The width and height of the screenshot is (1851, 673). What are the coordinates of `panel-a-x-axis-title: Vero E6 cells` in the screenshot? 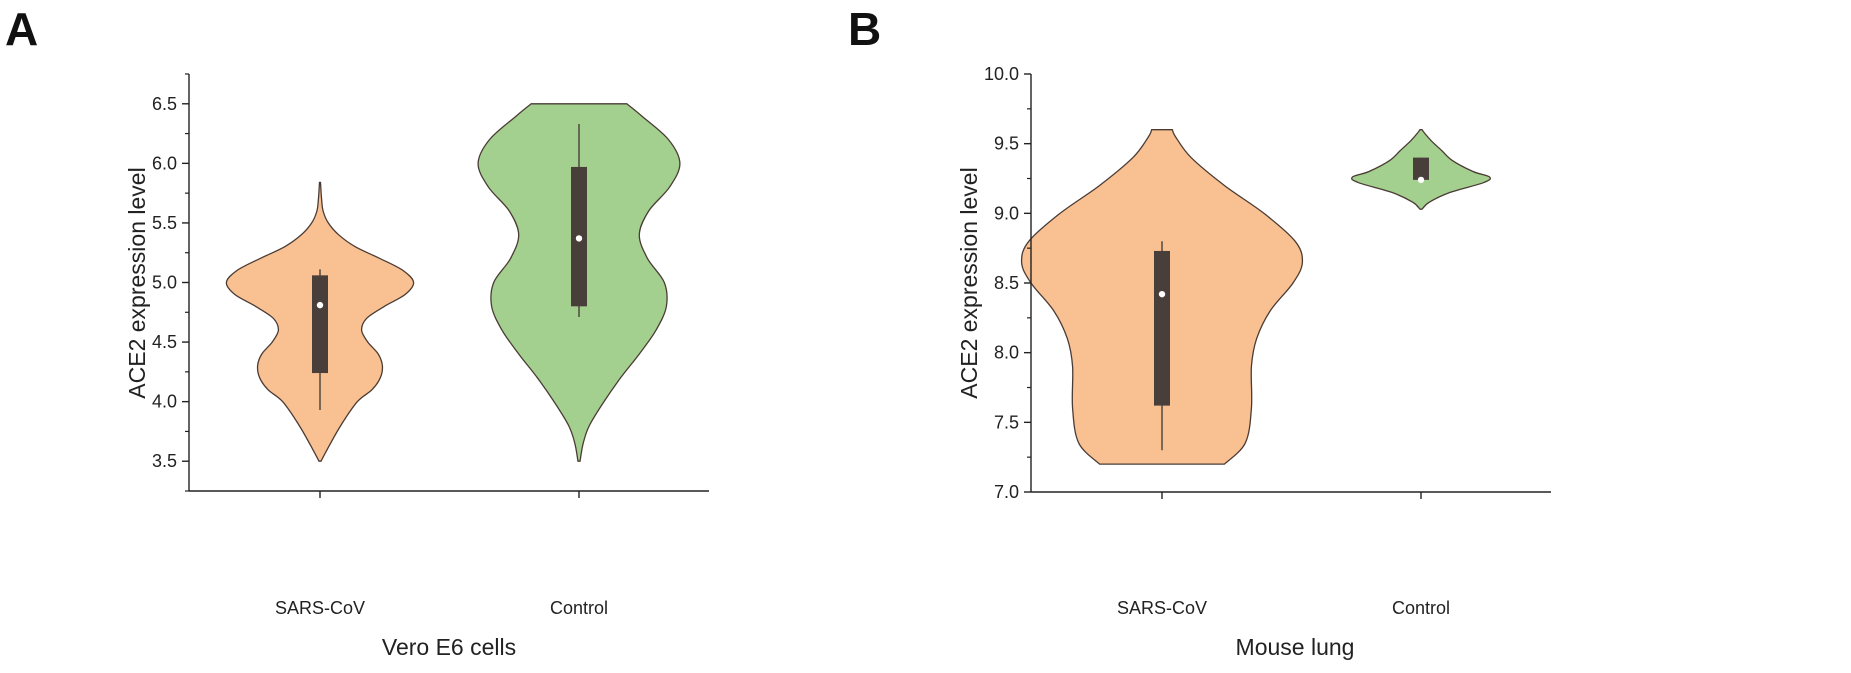 It's located at (449, 647).